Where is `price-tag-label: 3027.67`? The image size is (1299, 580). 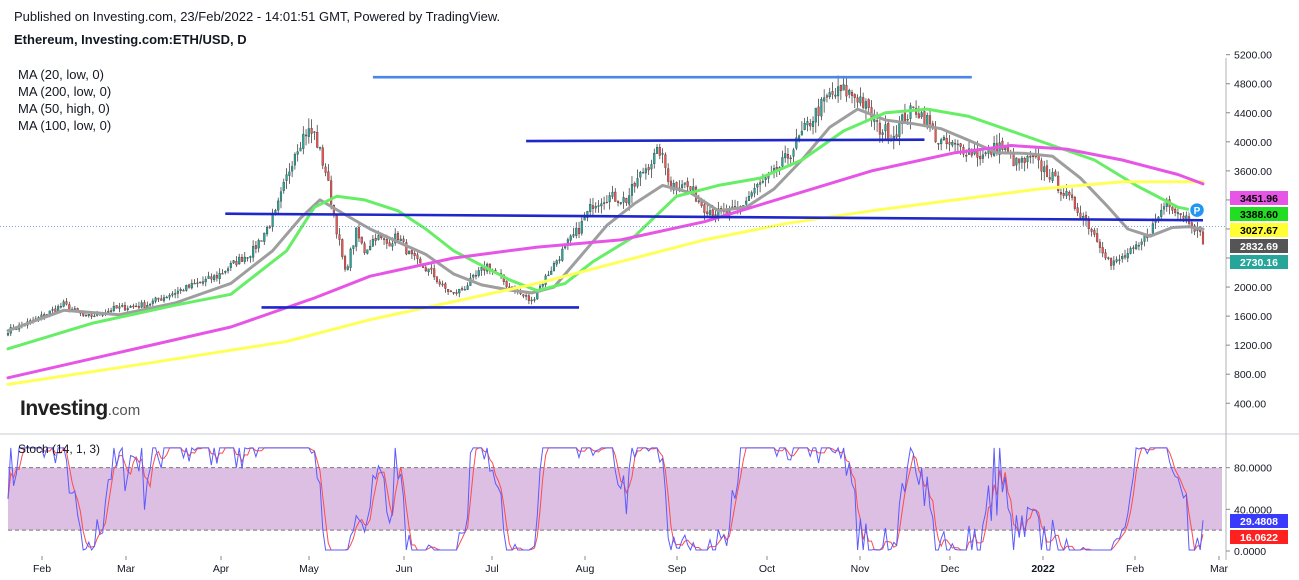 price-tag-label: 3027.67 is located at coordinates (1259, 231).